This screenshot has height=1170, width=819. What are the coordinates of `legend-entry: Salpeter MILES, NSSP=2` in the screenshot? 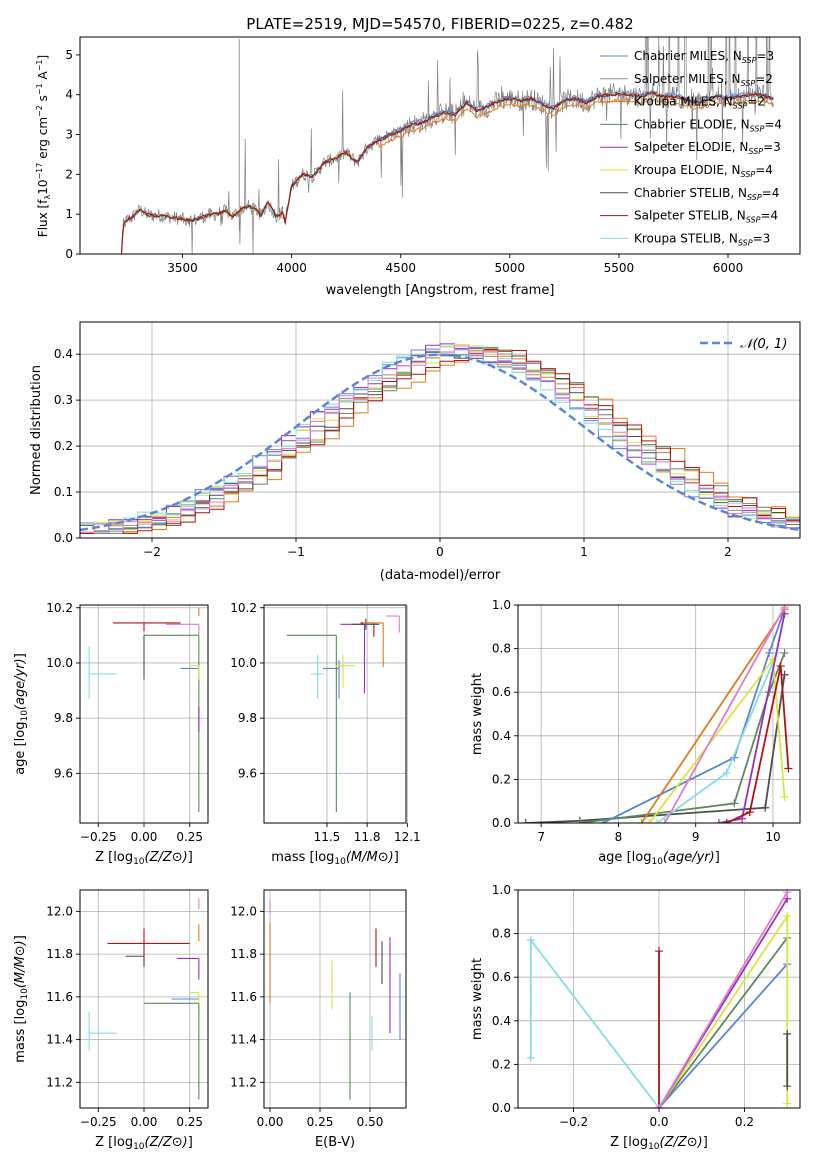 It's located at (703, 80).